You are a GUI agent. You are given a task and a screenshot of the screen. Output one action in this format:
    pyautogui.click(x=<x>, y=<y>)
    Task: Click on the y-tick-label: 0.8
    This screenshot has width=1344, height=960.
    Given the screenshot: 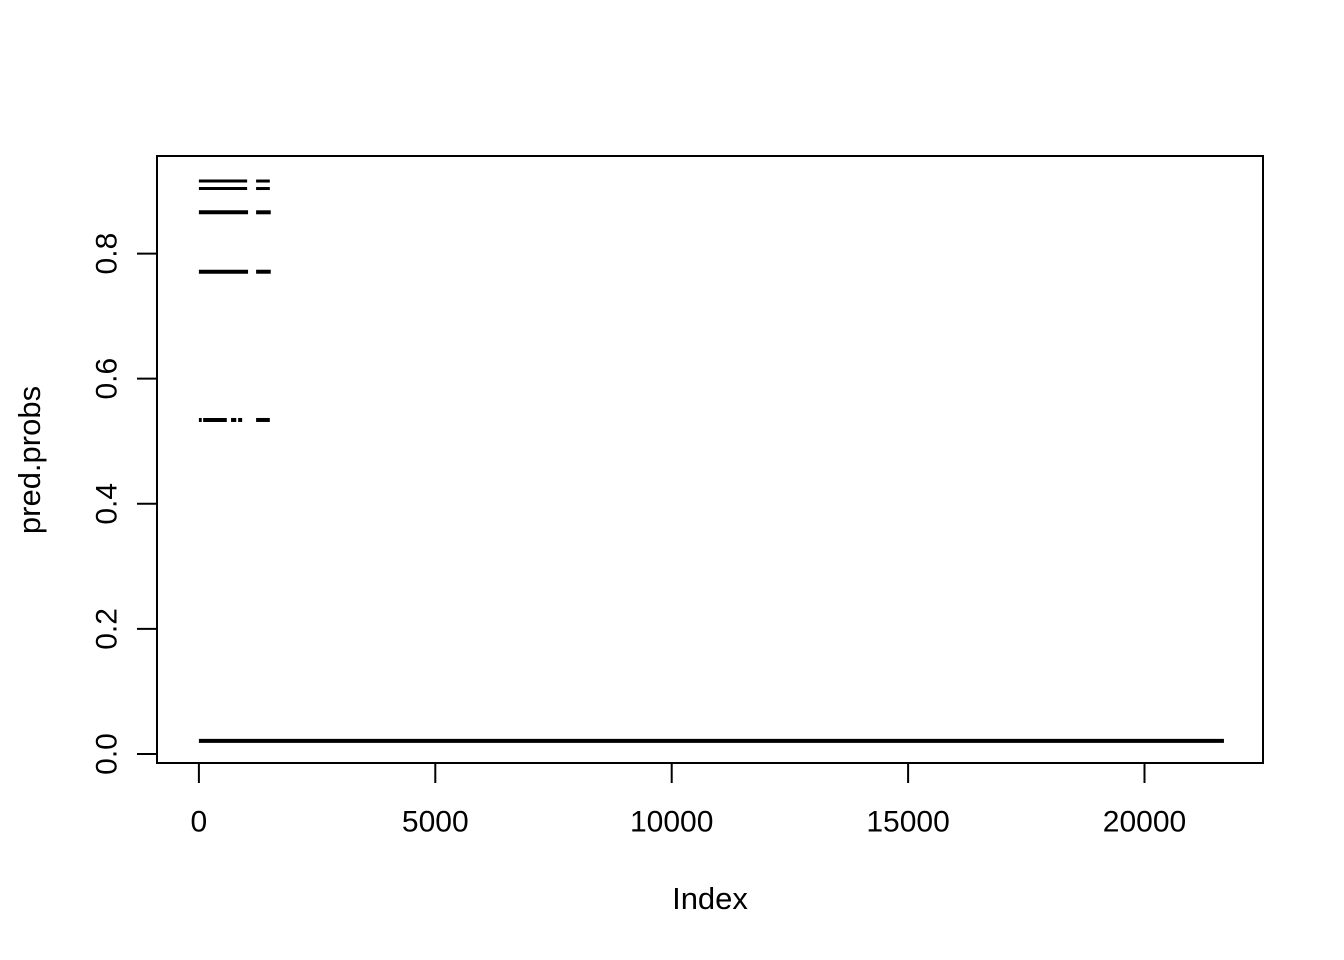 What is the action you would take?
    pyautogui.click(x=107, y=254)
    